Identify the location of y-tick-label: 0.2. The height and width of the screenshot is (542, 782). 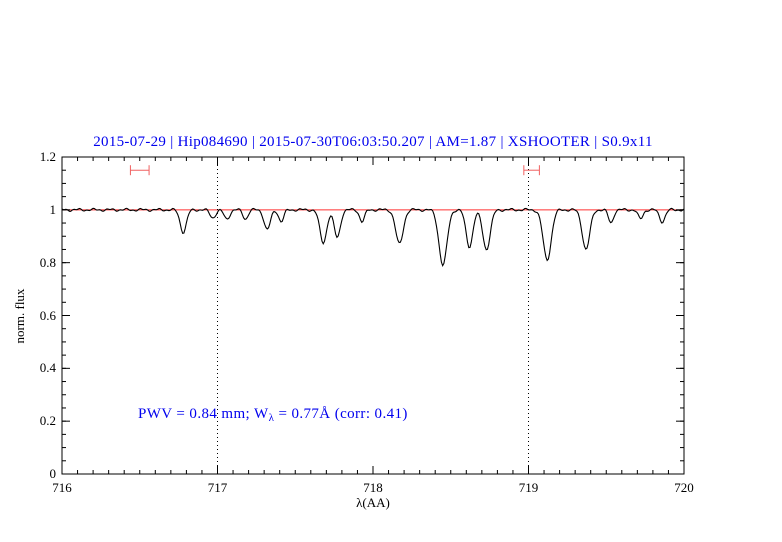
(47, 421).